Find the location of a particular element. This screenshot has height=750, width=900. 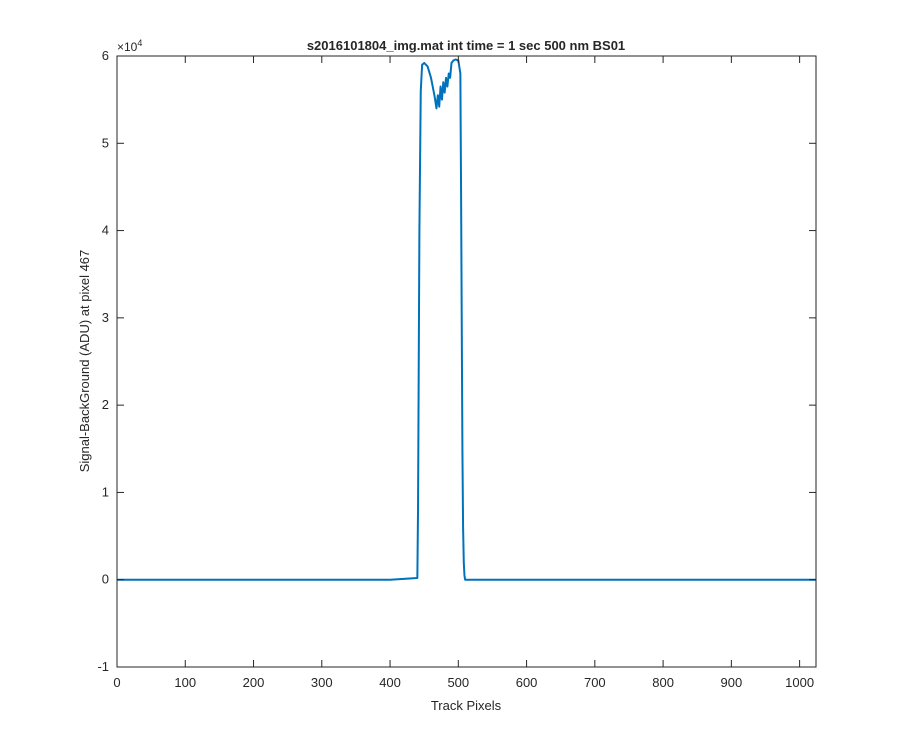

y-tick-label: 2 is located at coordinates (105, 404).